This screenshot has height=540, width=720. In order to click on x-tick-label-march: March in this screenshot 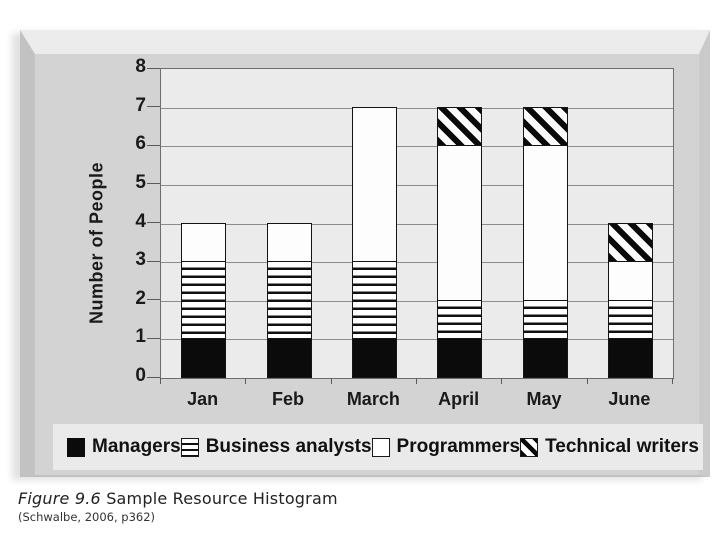, I will do `click(373, 399)`.